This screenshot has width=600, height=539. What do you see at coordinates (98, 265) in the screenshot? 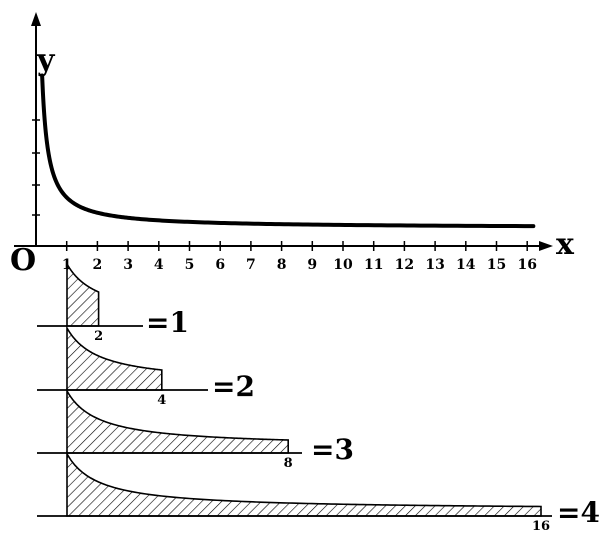
I see `x-tick-label: 2` at bounding box center [98, 265].